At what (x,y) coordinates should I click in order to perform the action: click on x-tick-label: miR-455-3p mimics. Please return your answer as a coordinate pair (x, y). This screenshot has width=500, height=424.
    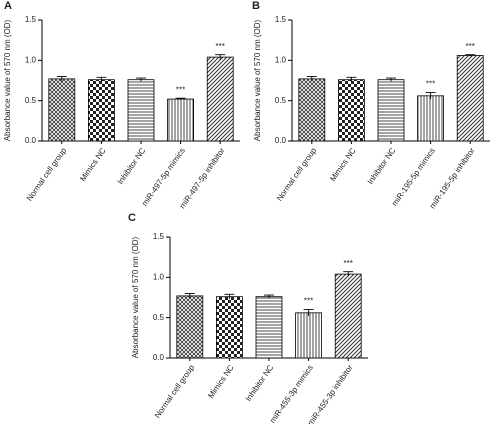
    Looking at the image, I should click on (291, 393).